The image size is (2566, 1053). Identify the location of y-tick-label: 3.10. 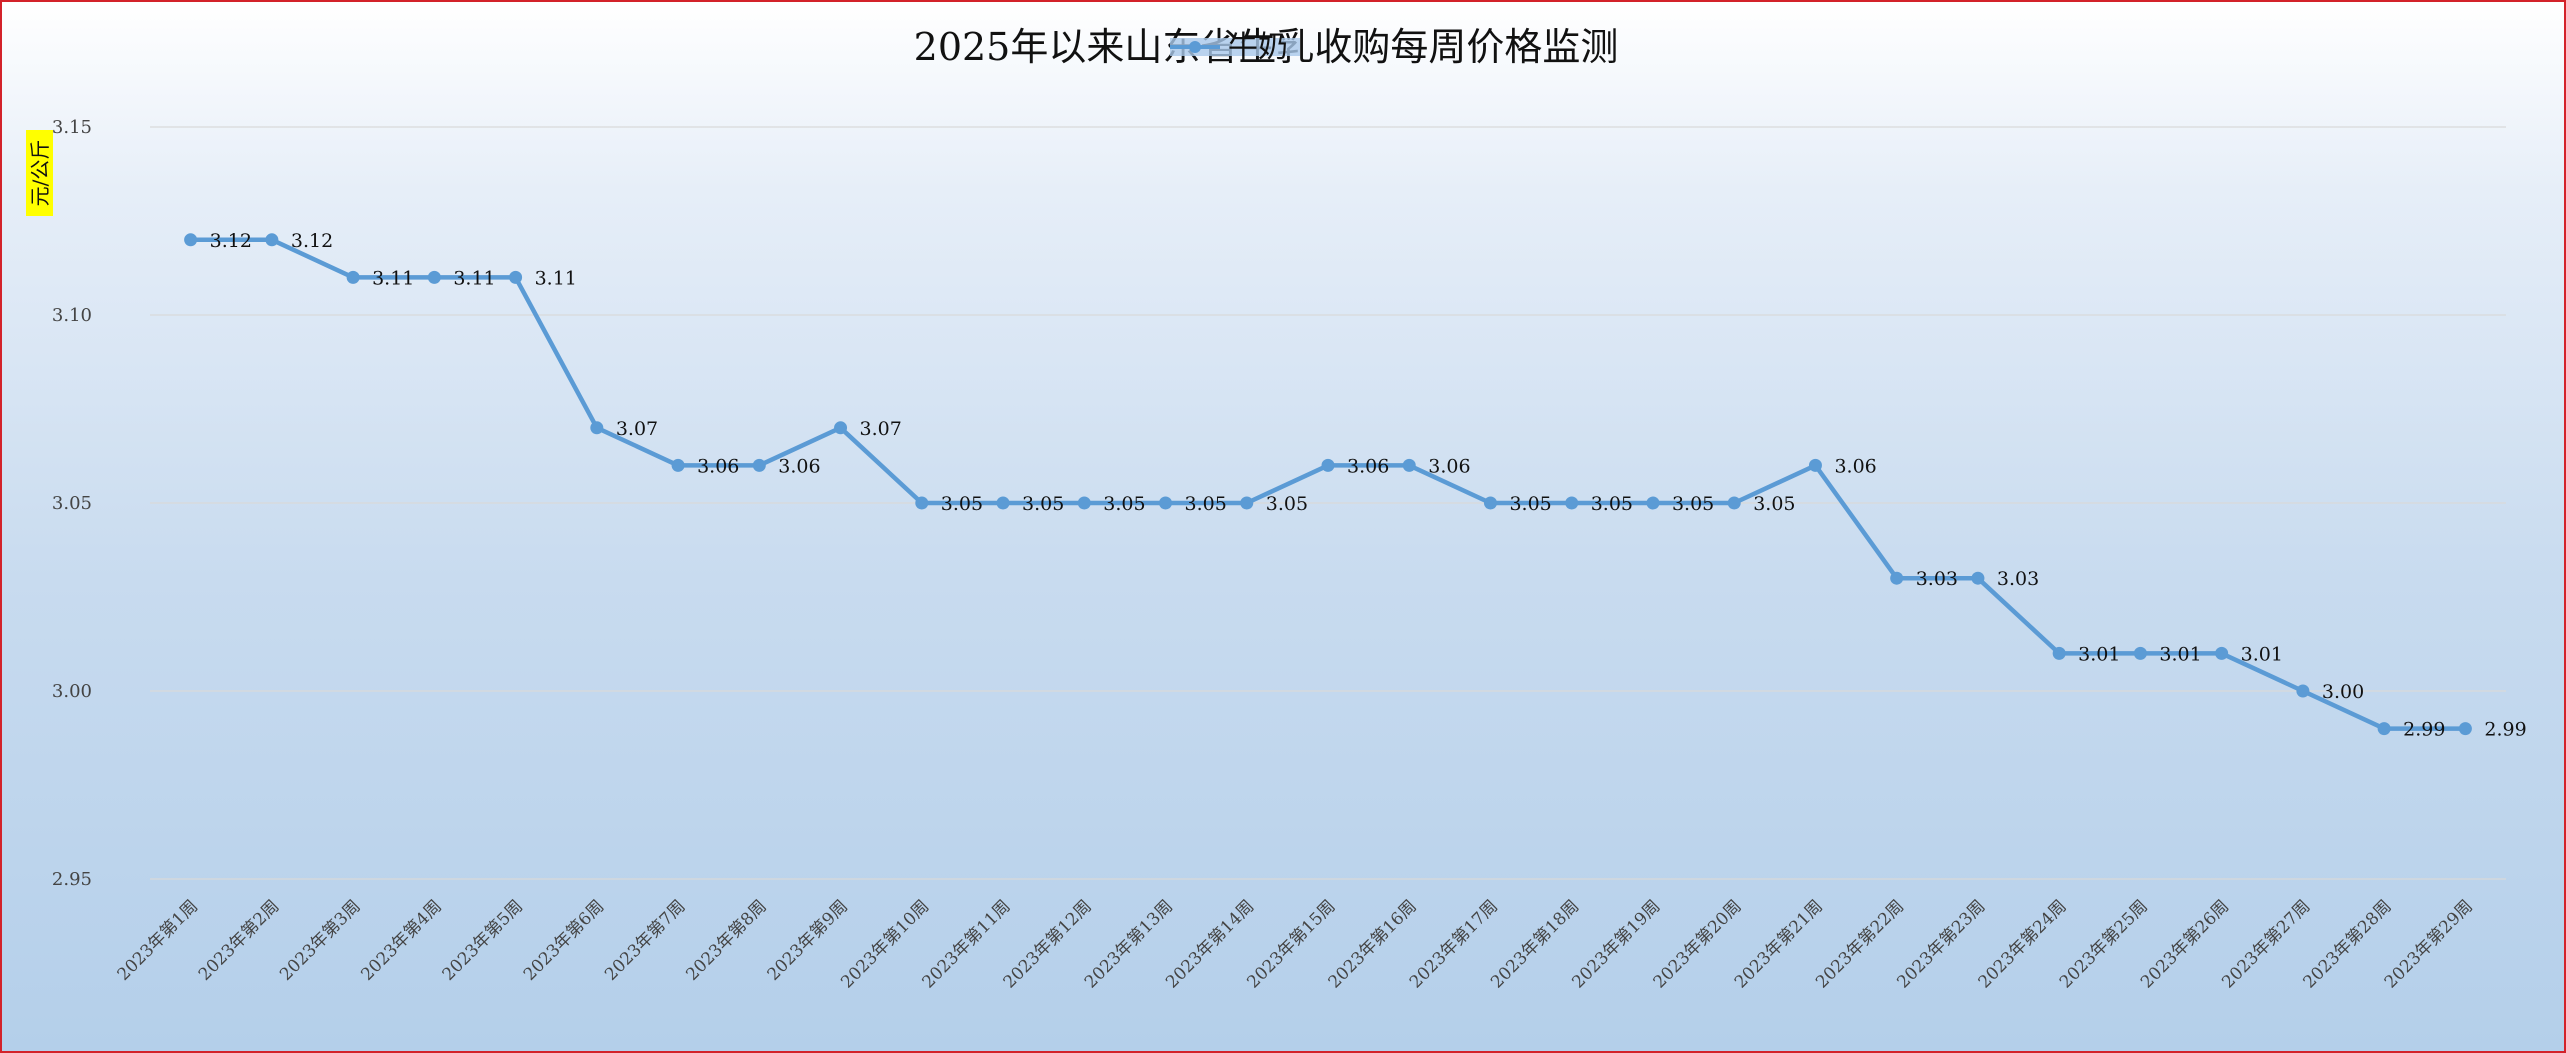
(72, 315).